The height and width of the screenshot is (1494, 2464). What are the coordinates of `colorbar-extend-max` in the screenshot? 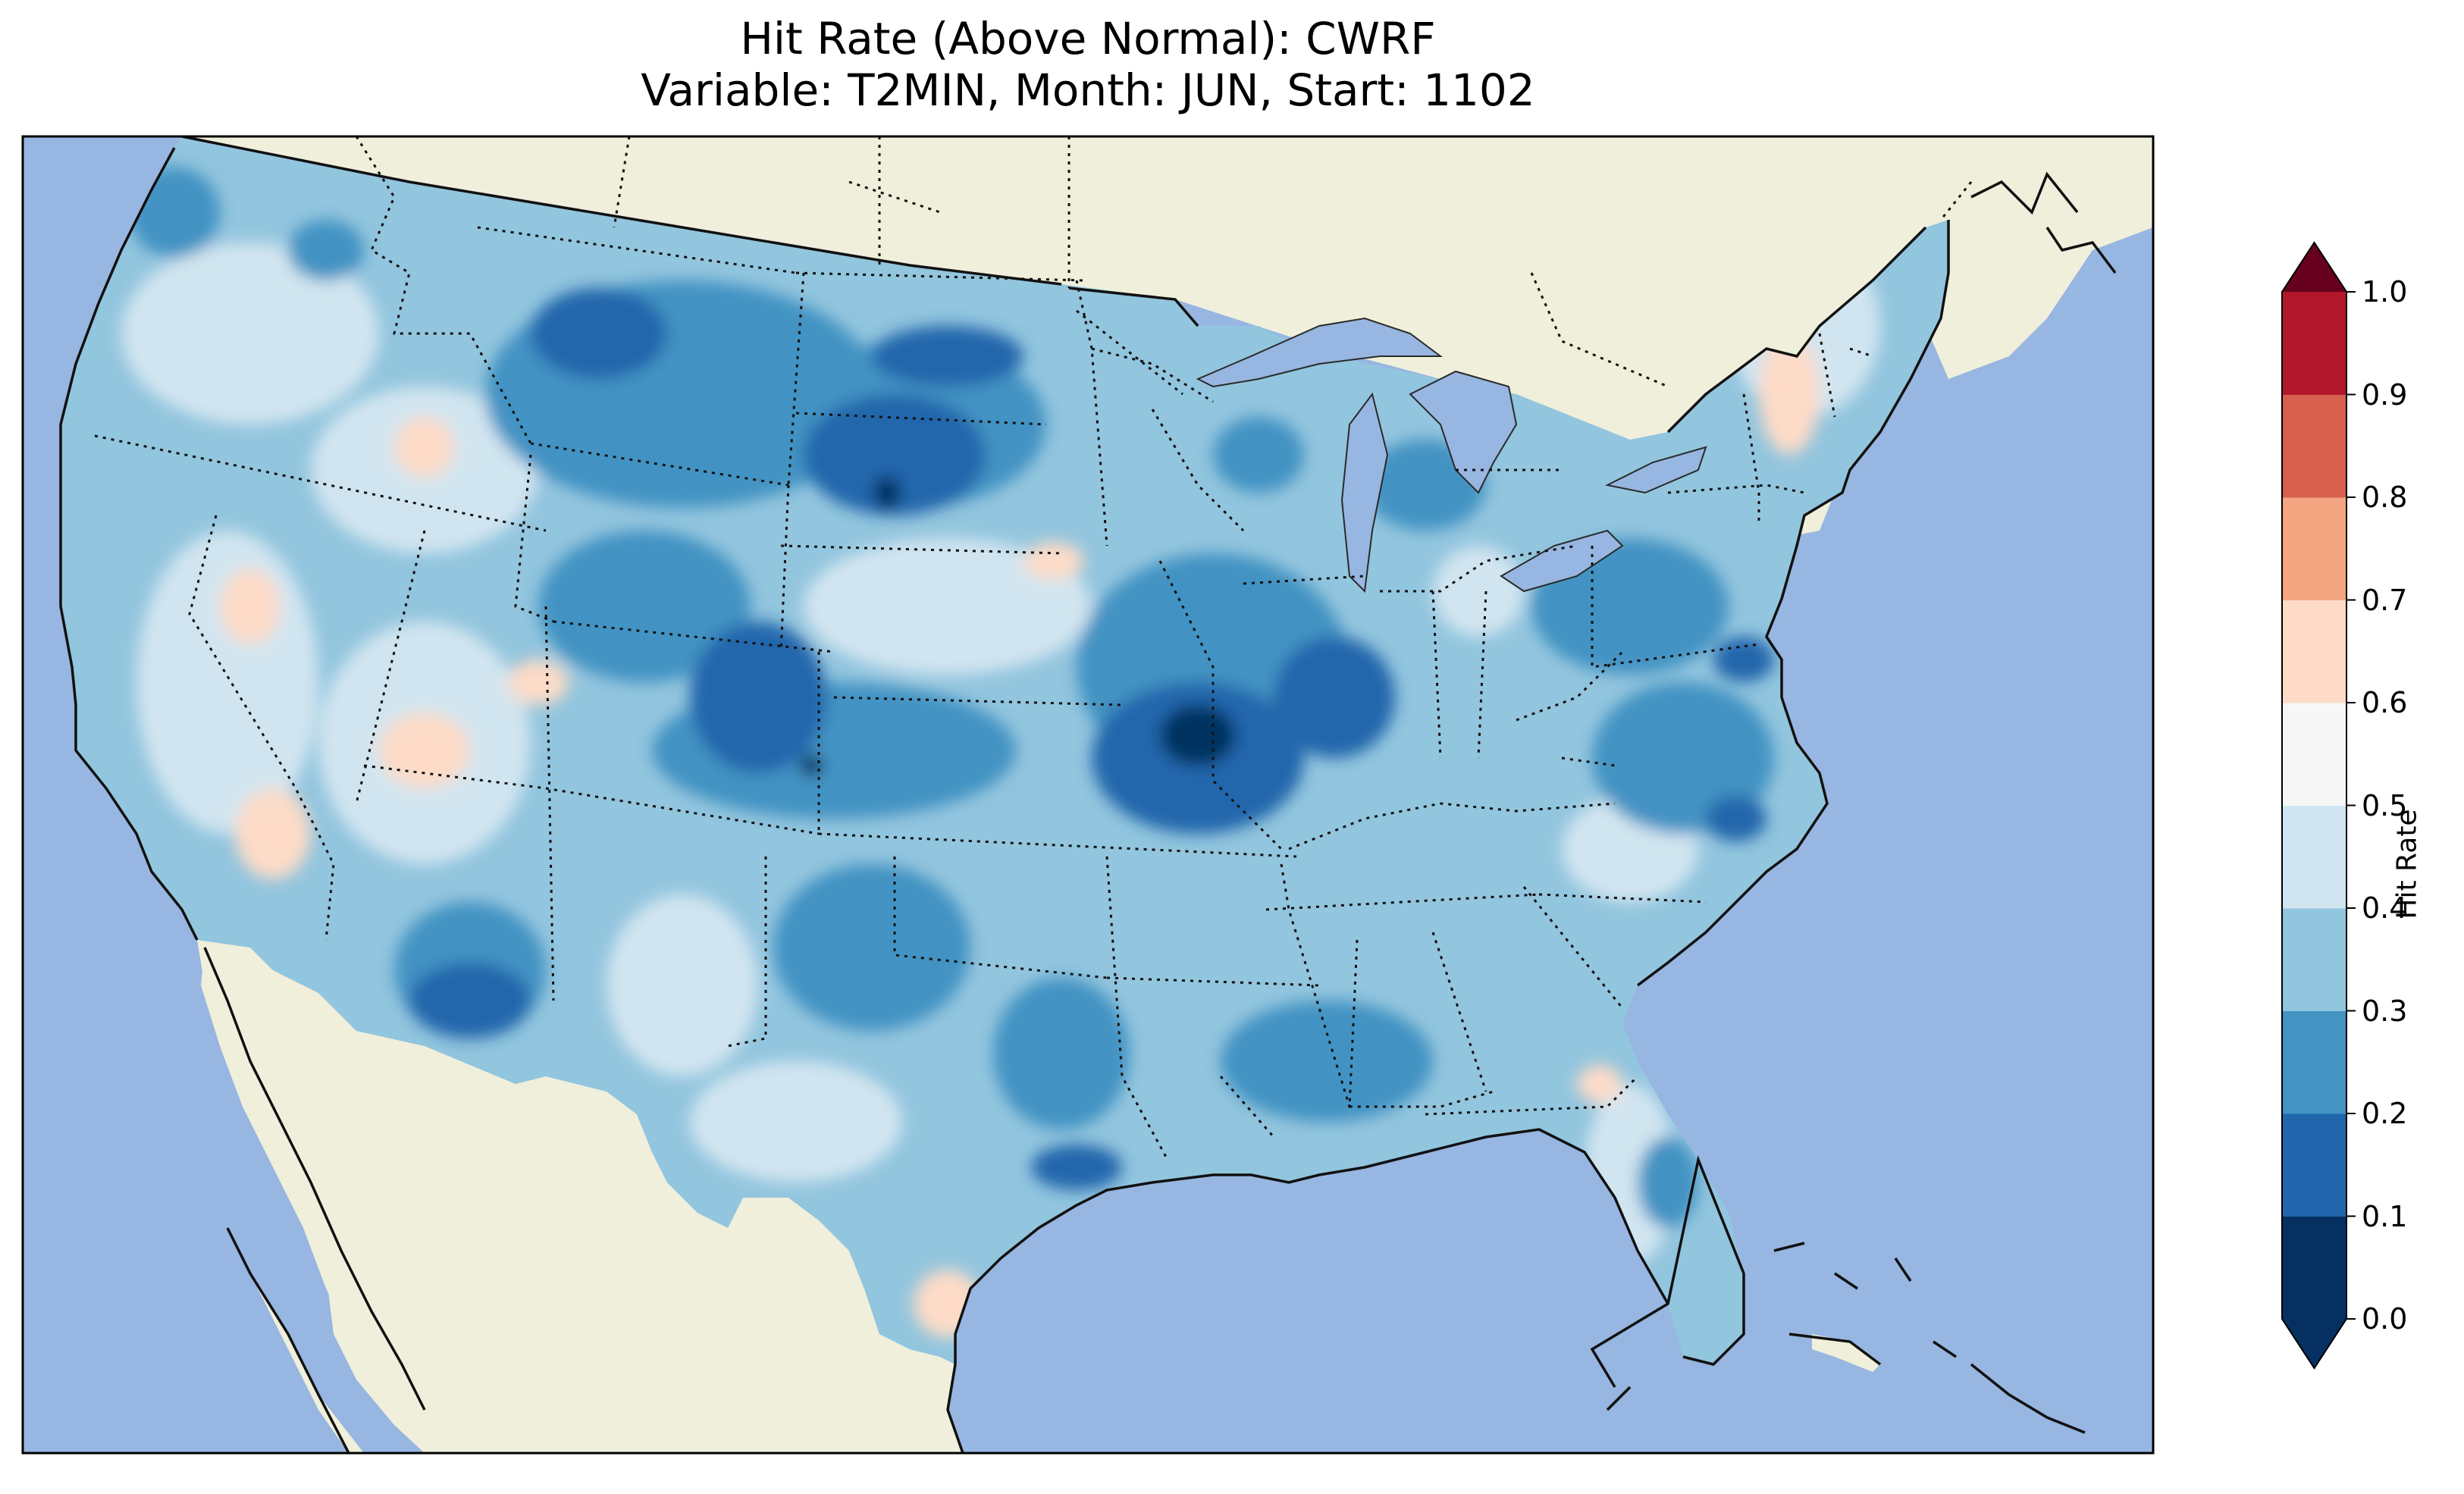 It's located at (2314, 267).